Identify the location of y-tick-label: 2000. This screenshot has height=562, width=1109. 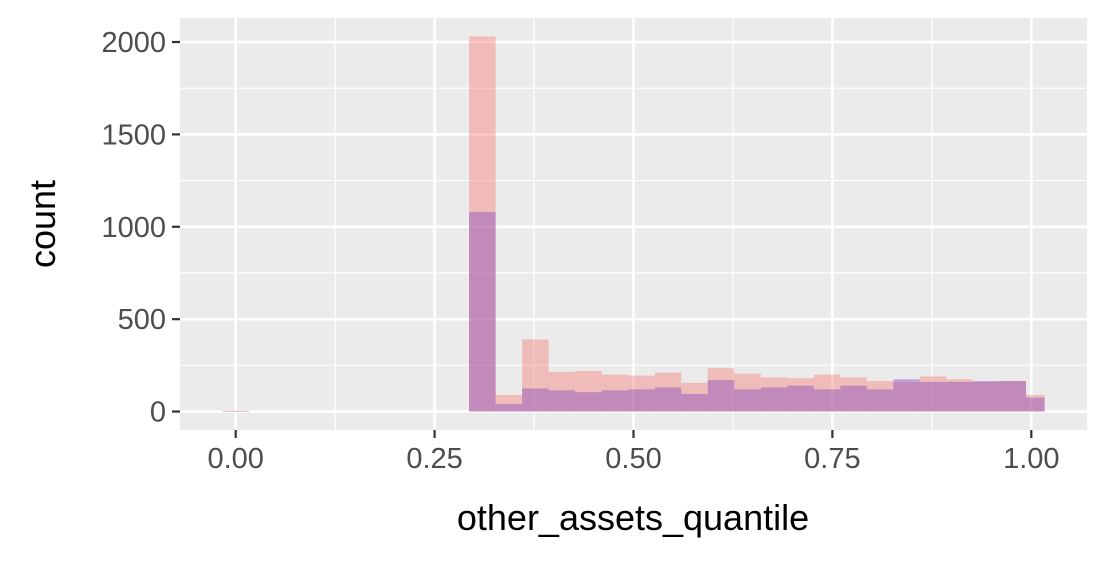
(133, 43).